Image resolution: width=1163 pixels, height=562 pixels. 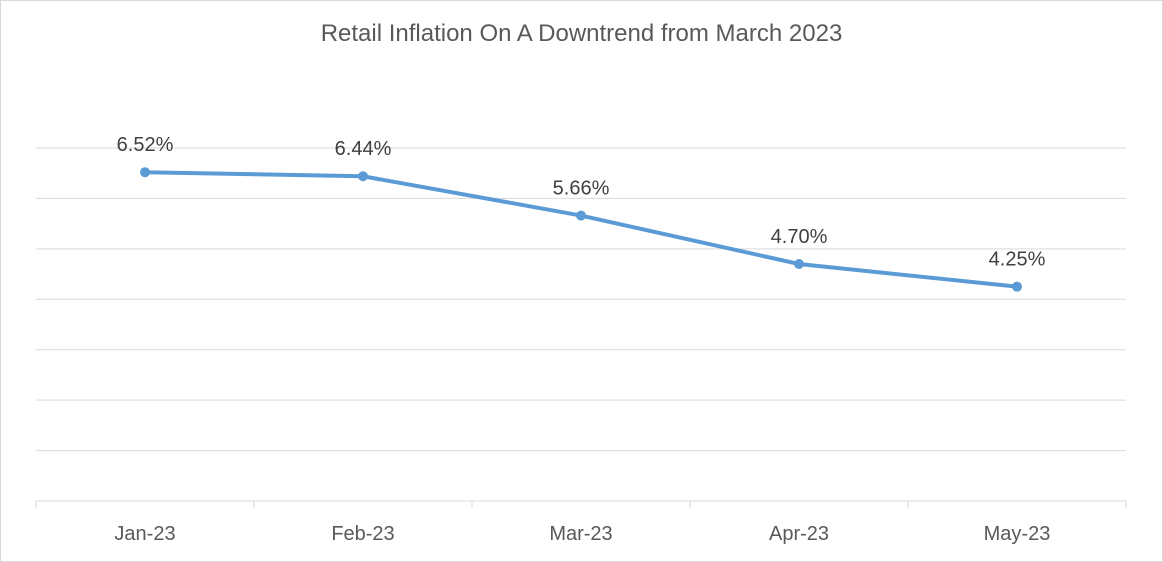 What do you see at coordinates (145, 145) in the screenshot?
I see `data-label: 6.52%` at bounding box center [145, 145].